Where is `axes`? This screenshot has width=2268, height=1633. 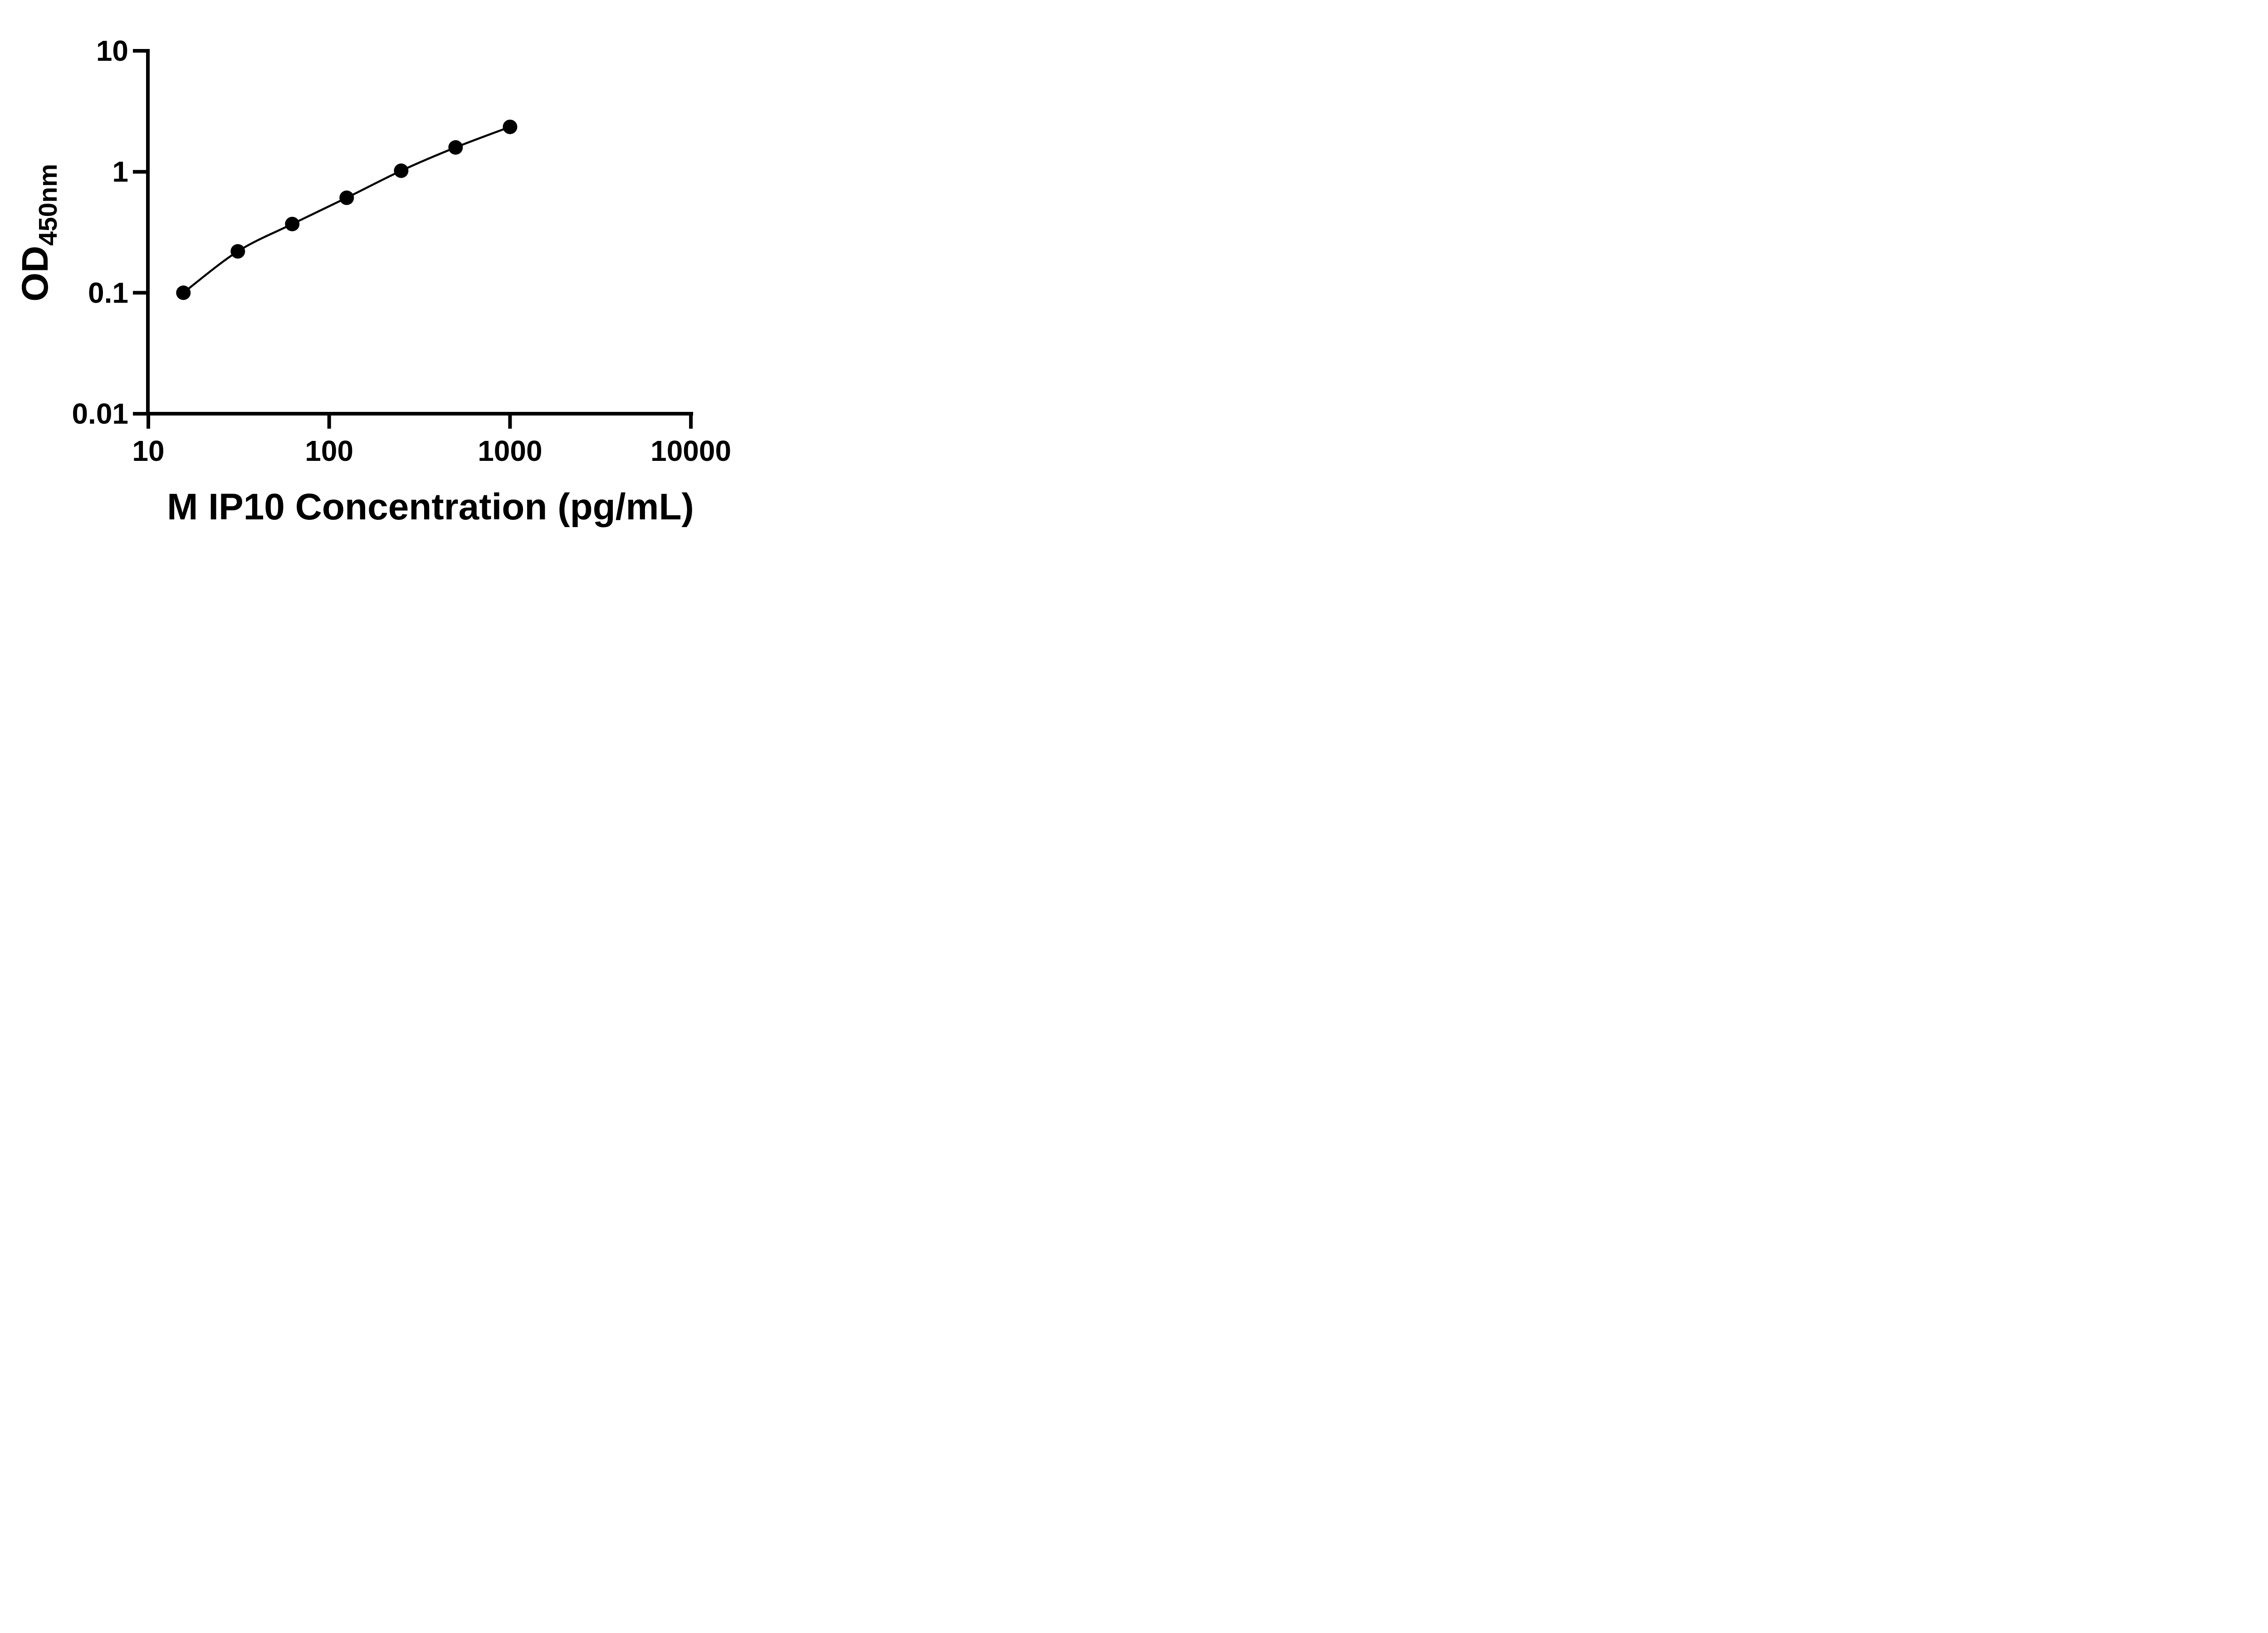
axes is located at coordinates (420, 232).